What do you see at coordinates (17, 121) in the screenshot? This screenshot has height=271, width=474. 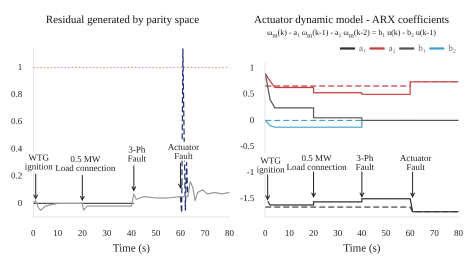 I see `y-tick-label: 0.6` at bounding box center [17, 121].